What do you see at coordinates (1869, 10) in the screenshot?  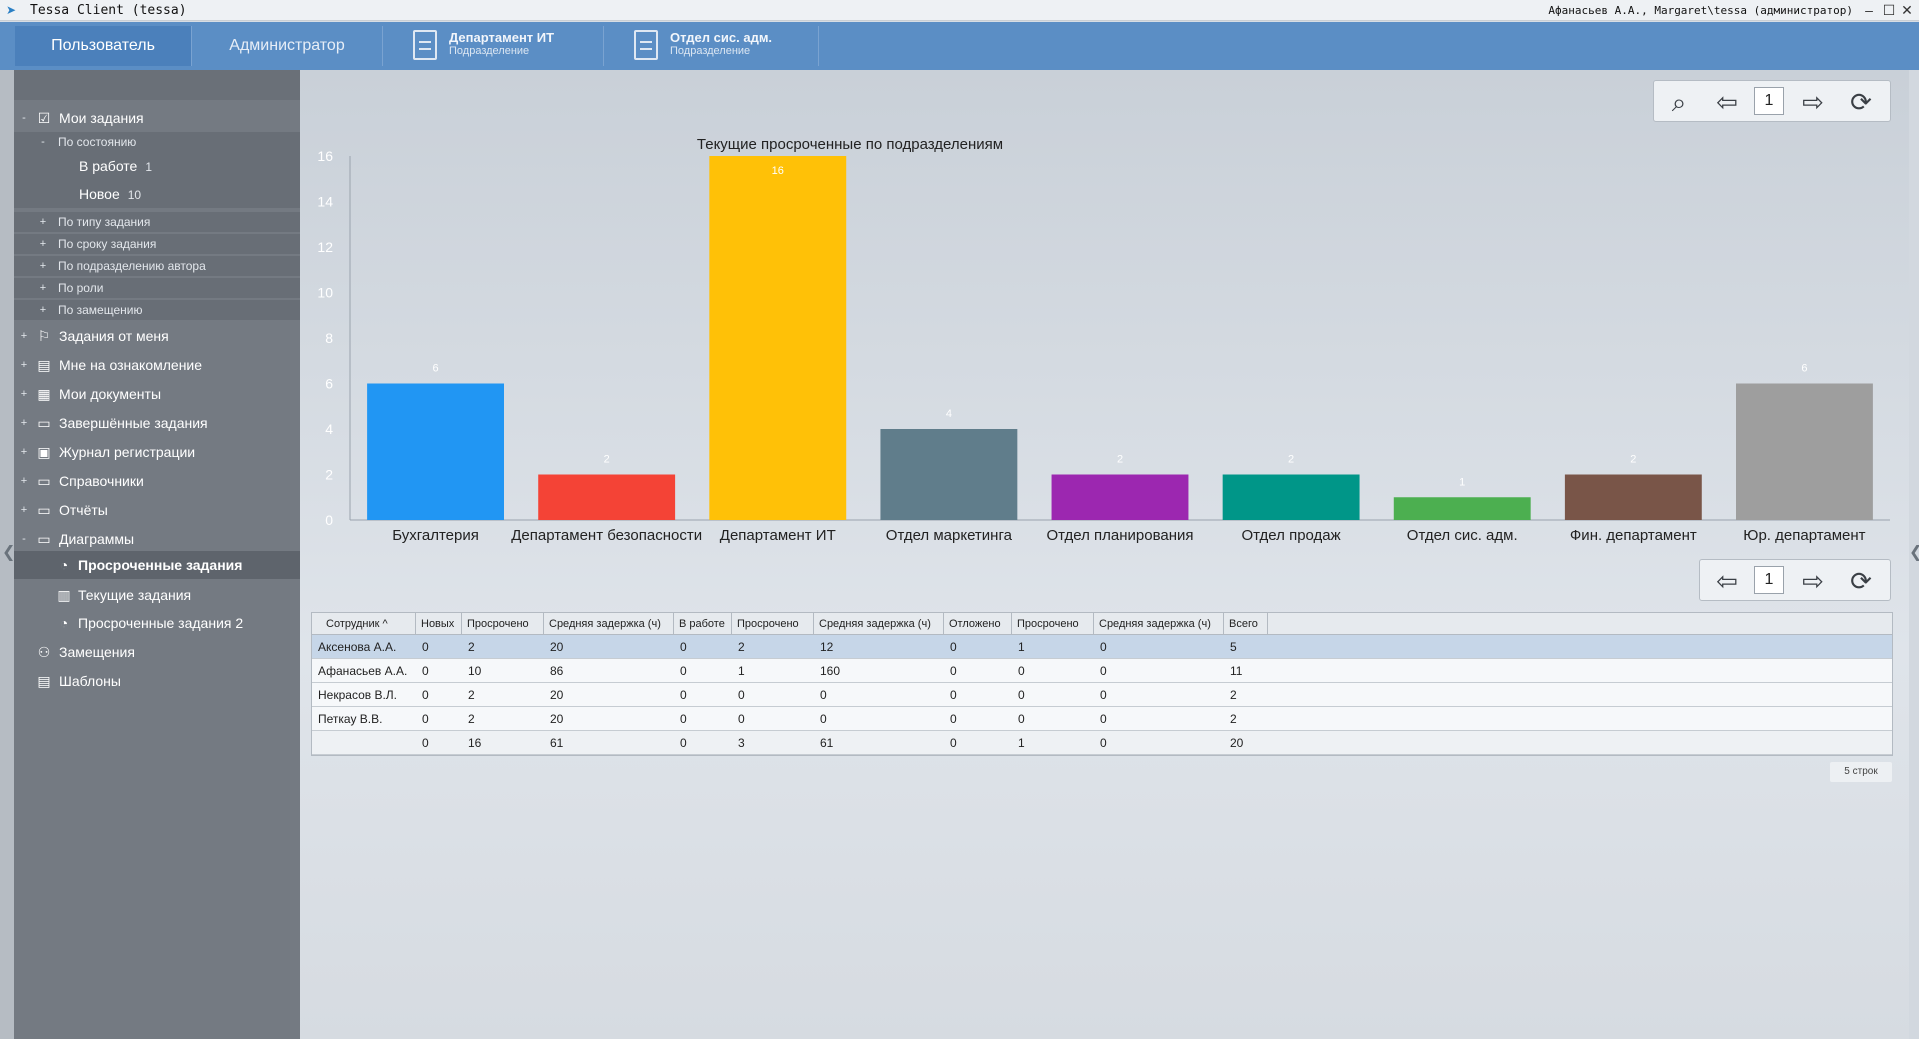 I see `minimize-icon: –` at bounding box center [1869, 10].